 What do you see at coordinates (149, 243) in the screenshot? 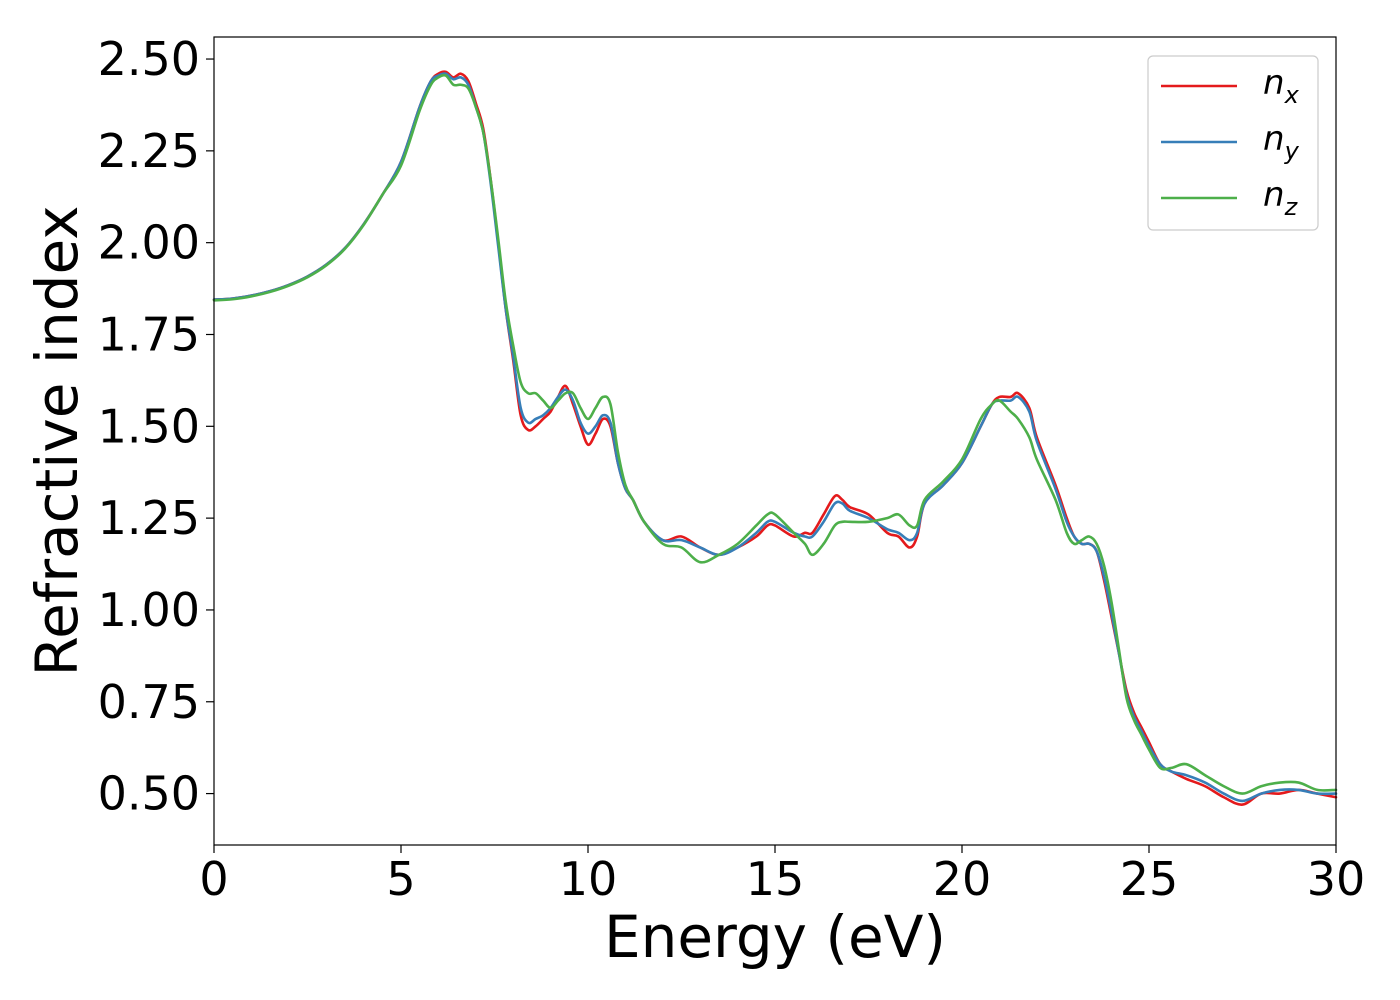
I see `y-tick-label: 2.00` at bounding box center [149, 243].